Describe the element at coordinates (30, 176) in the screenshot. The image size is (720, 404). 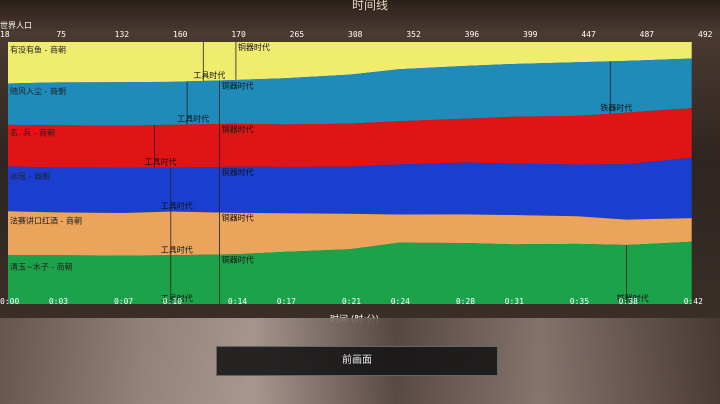
I see `series-label-3: 冰瑶 - 商朝` at that location.